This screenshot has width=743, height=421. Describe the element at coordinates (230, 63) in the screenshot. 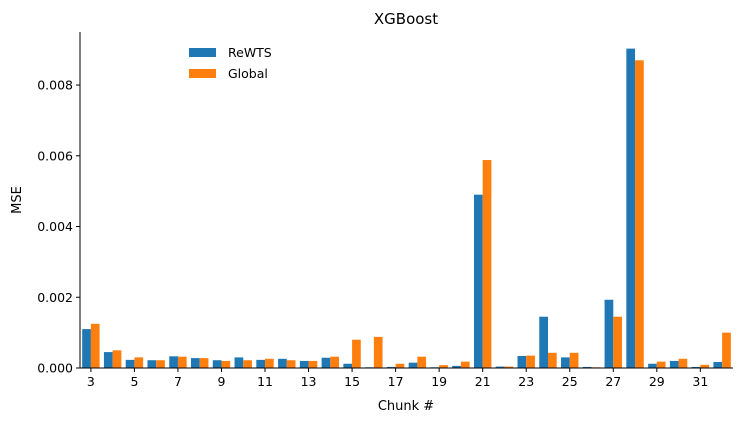

I see `legend: ReWTS Global` at that location.